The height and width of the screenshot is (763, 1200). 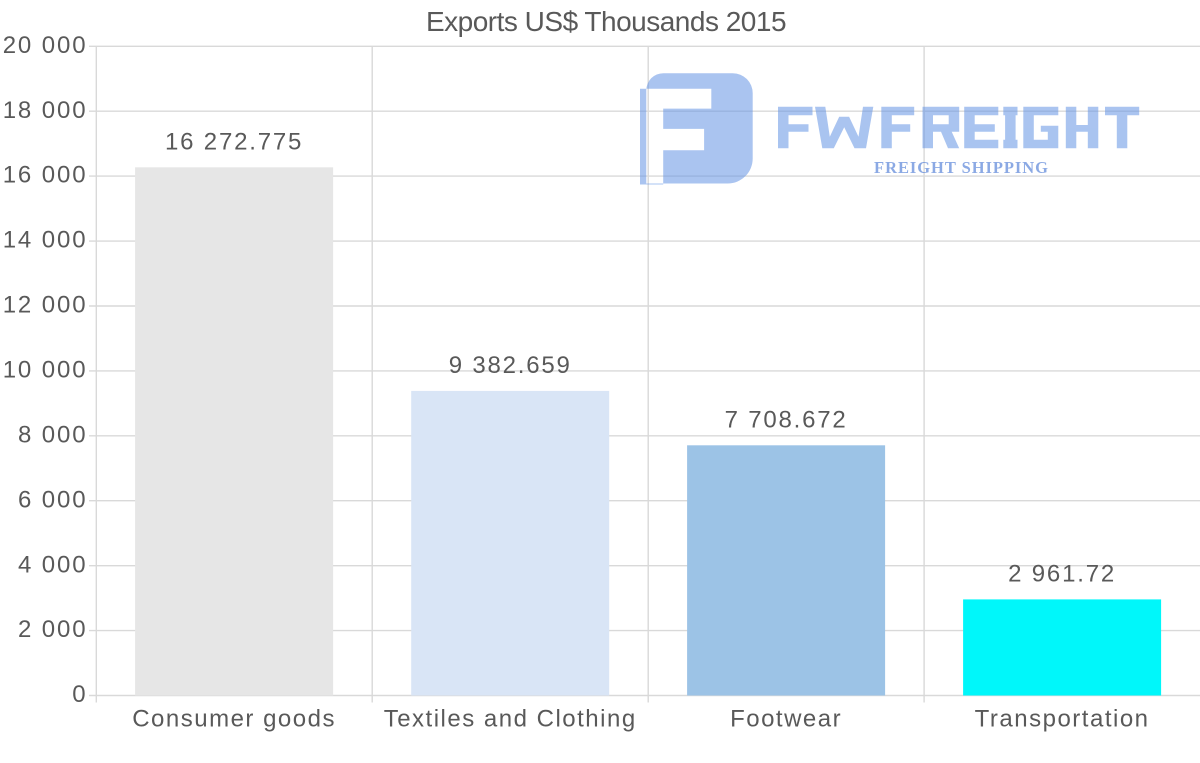 What do you see at coordinates (1062, 573) in the screenshot?
I see `svg-text: 2 961.72` at bounding box center [1062, 573].